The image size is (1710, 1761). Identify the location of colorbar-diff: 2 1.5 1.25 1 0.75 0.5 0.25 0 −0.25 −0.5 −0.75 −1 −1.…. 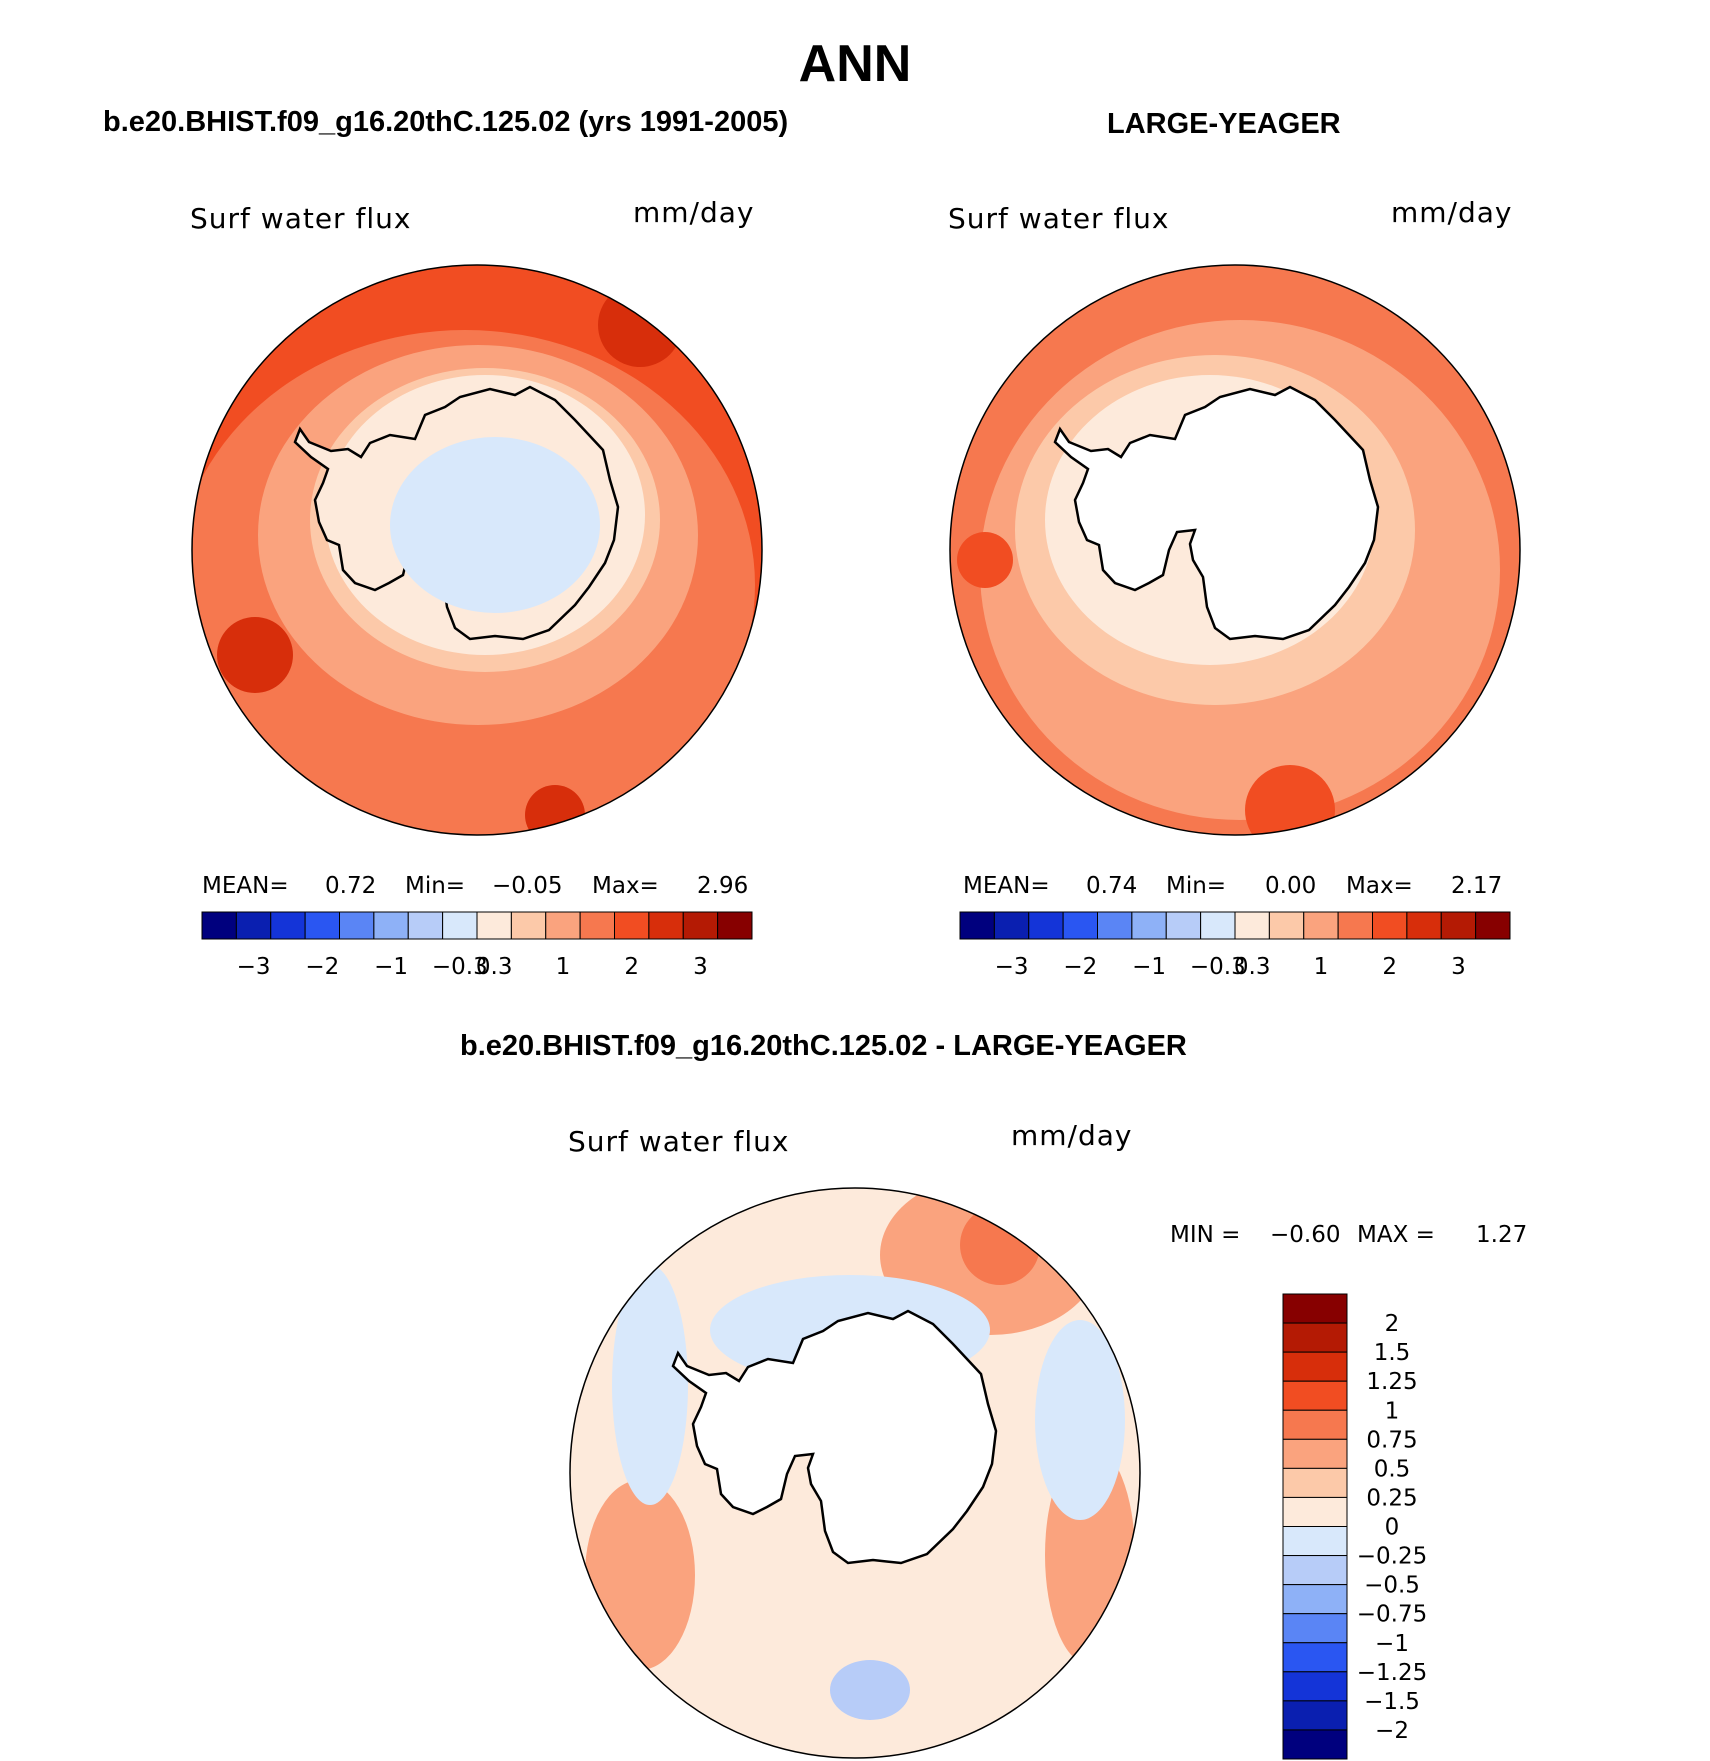
(1354, 1526).